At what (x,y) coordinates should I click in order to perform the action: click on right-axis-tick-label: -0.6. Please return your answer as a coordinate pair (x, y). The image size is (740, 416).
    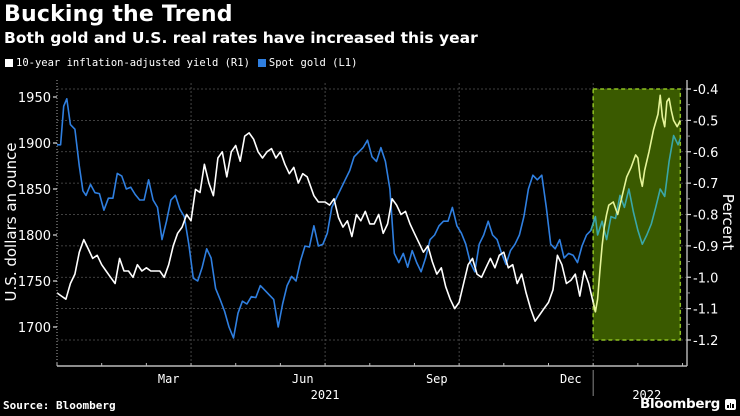
    Looking at the image, I should click on (705, 153).